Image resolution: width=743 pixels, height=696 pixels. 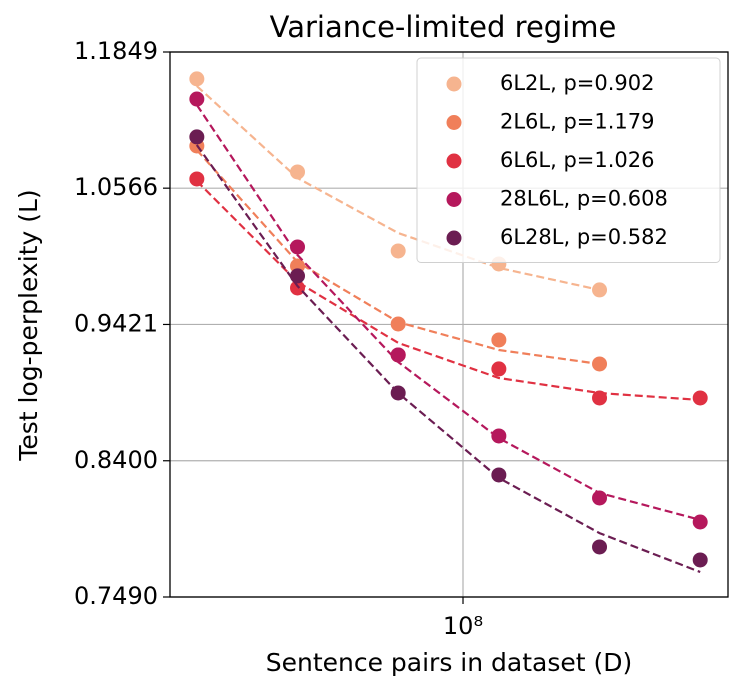 I want to click on x-axis-label: Sentence pairs in dataset (D), so click(x=449, y=662).